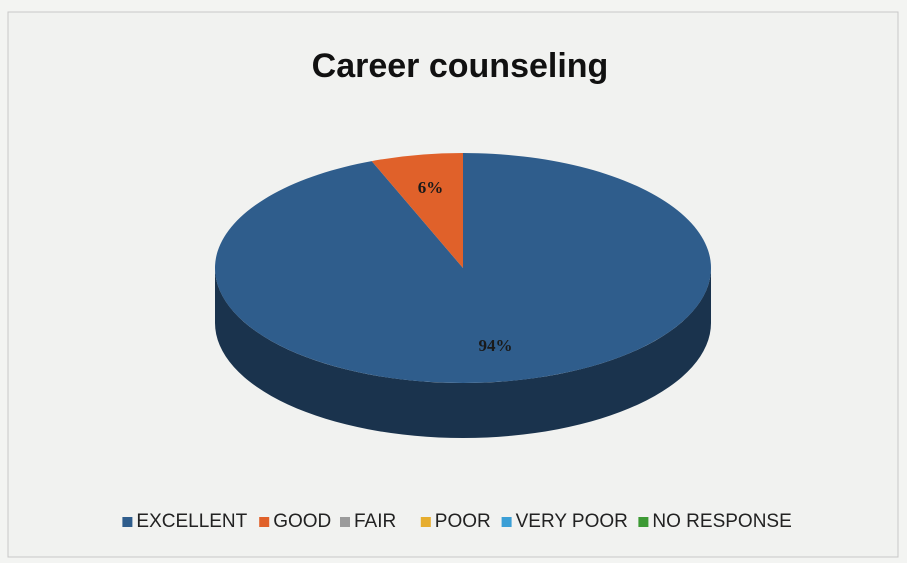 Image resolution: width=907 pixels, height=563 pixels. What do you see at coordinates (431, 187) in the screenshot?
I see `data-label: 6%` at bounding box center [431, 187].